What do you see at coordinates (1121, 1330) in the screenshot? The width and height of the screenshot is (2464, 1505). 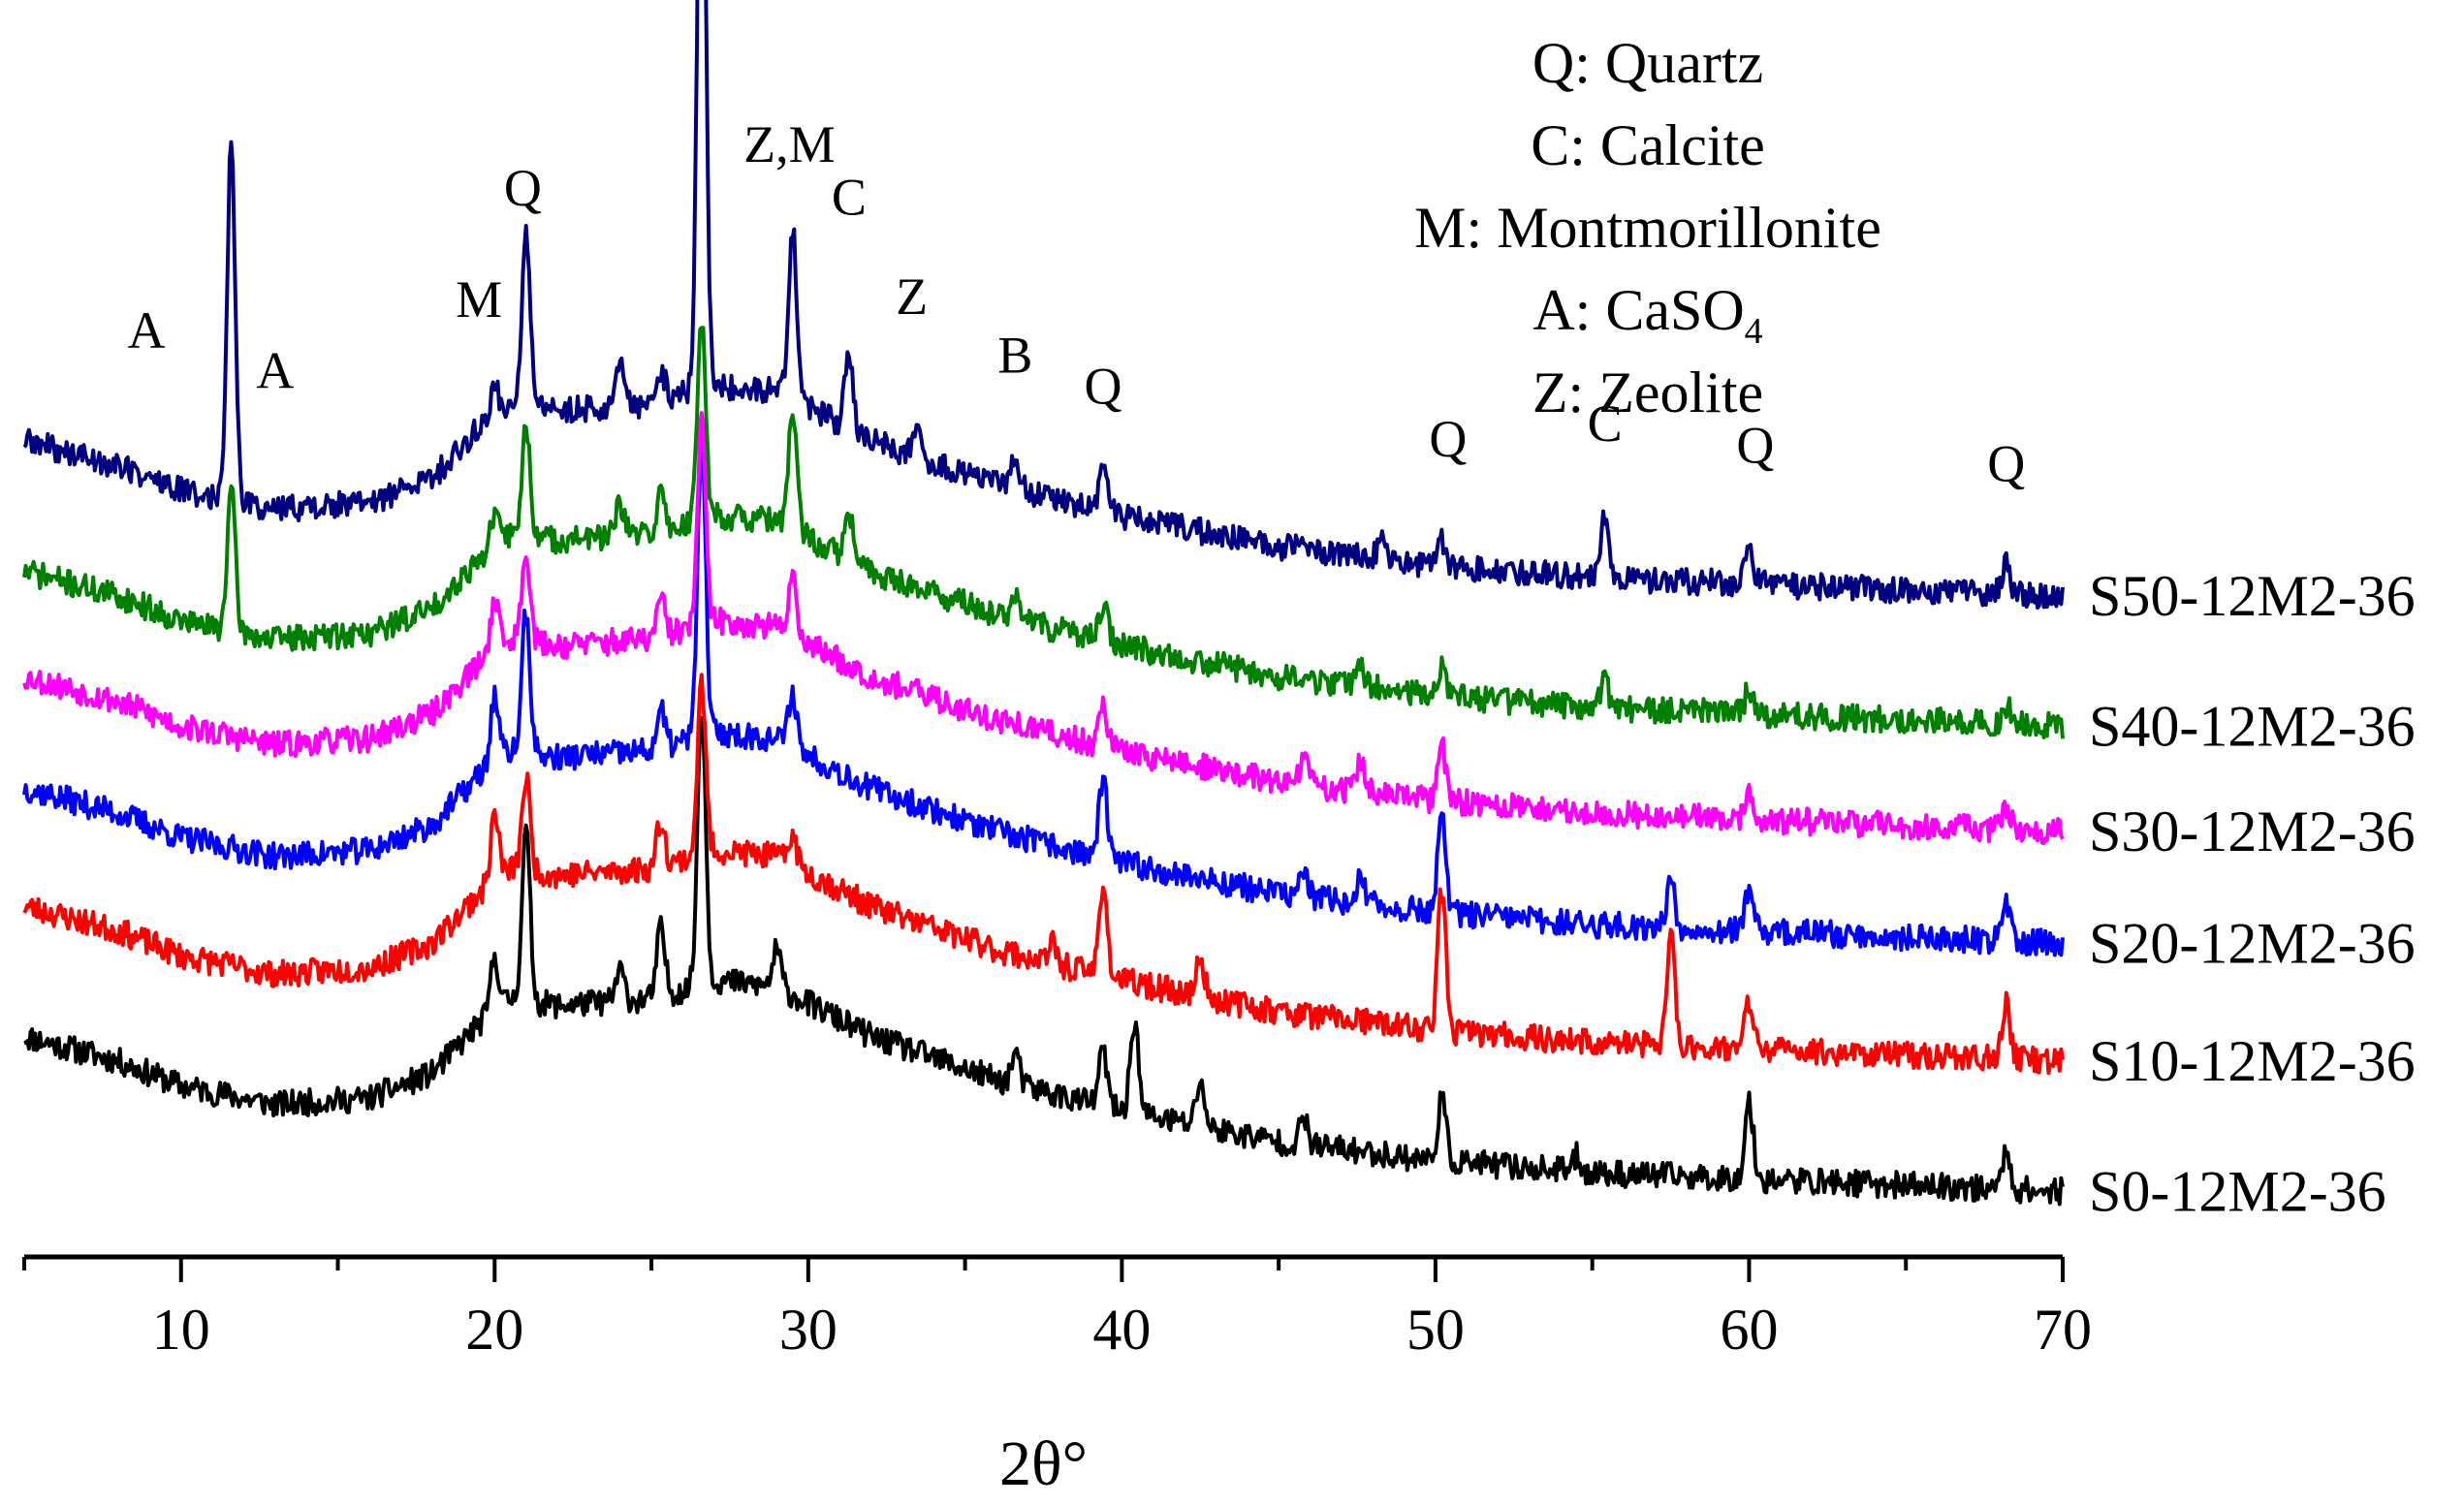 I see `x-tick-label: 40` at bounding box center [1121, 1330].